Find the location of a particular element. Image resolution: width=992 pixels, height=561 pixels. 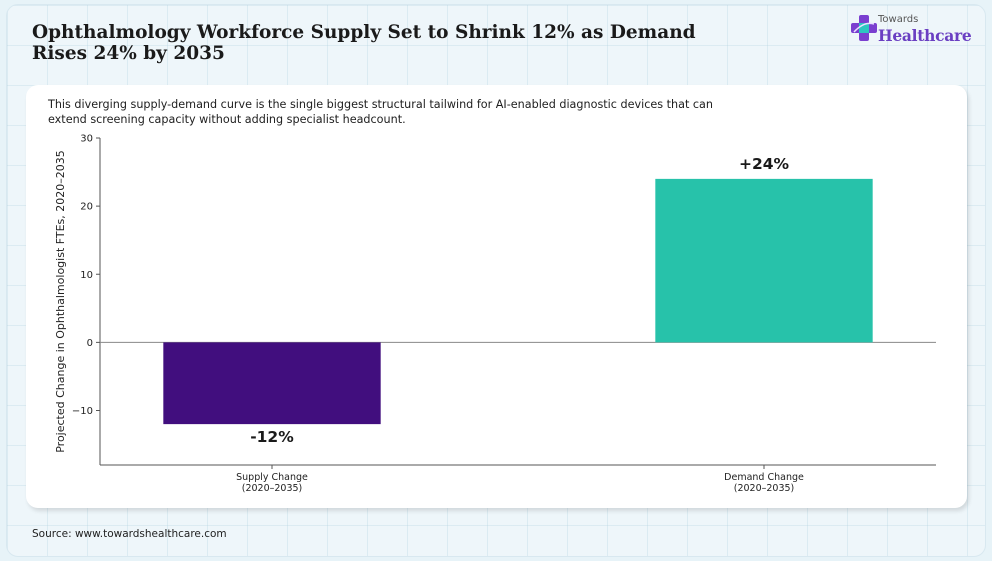

y-tick-label: 20 is located at coordinates (86, 207).